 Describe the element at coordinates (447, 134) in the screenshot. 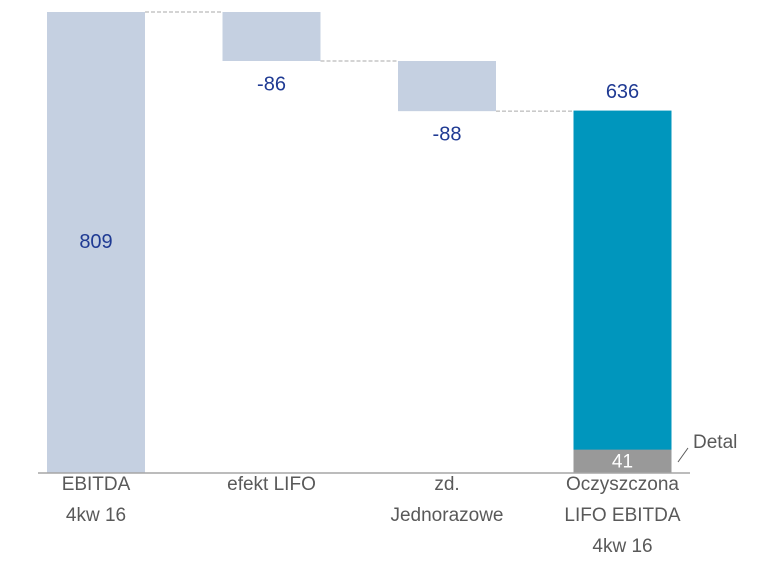

I see `value-label: -88` at that location.